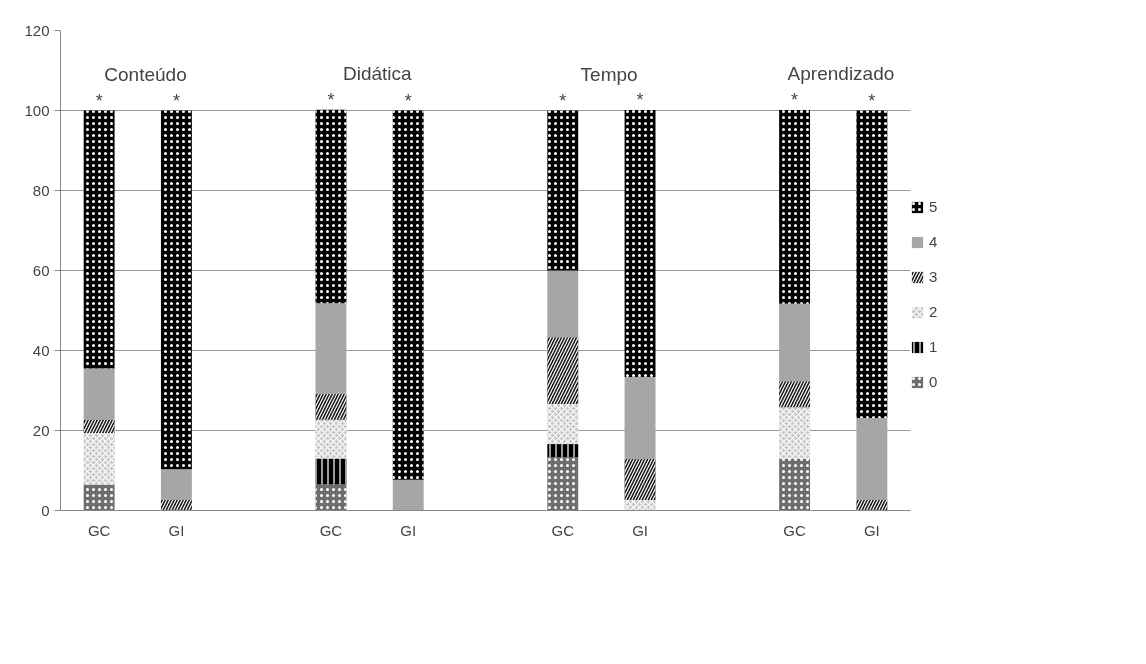  I want to click on y-tick-label: 80, so click(41, 190).